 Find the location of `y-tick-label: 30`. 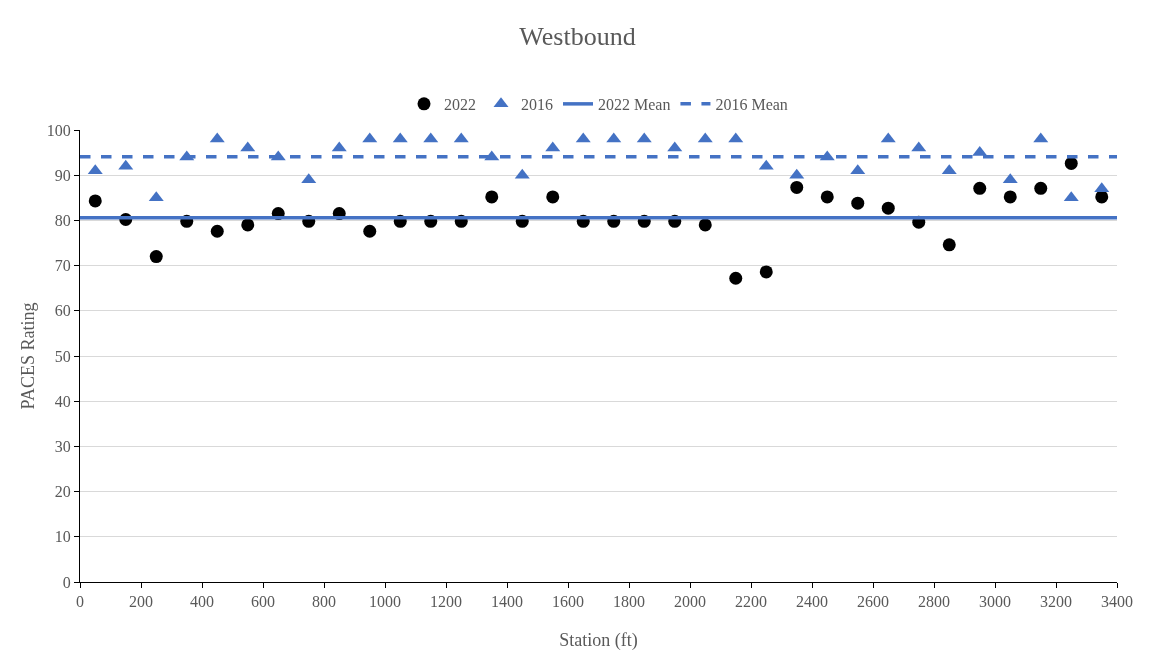

y-tick-label: 30 is located at coordinates (62, 446).